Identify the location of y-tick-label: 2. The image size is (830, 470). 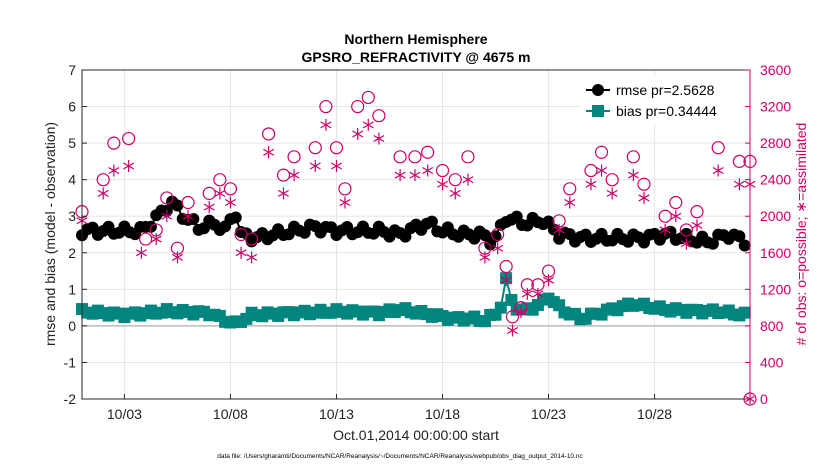
(72, 253).